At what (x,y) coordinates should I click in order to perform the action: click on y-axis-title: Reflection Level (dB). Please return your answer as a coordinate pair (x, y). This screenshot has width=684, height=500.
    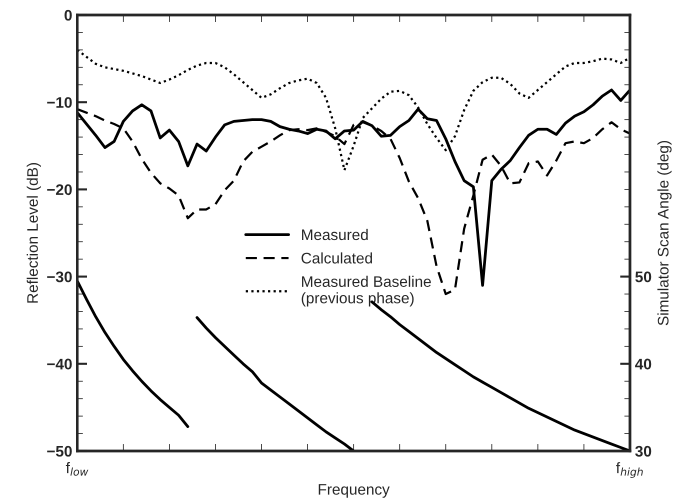
    Looking at the image, I should click on (33, 233).